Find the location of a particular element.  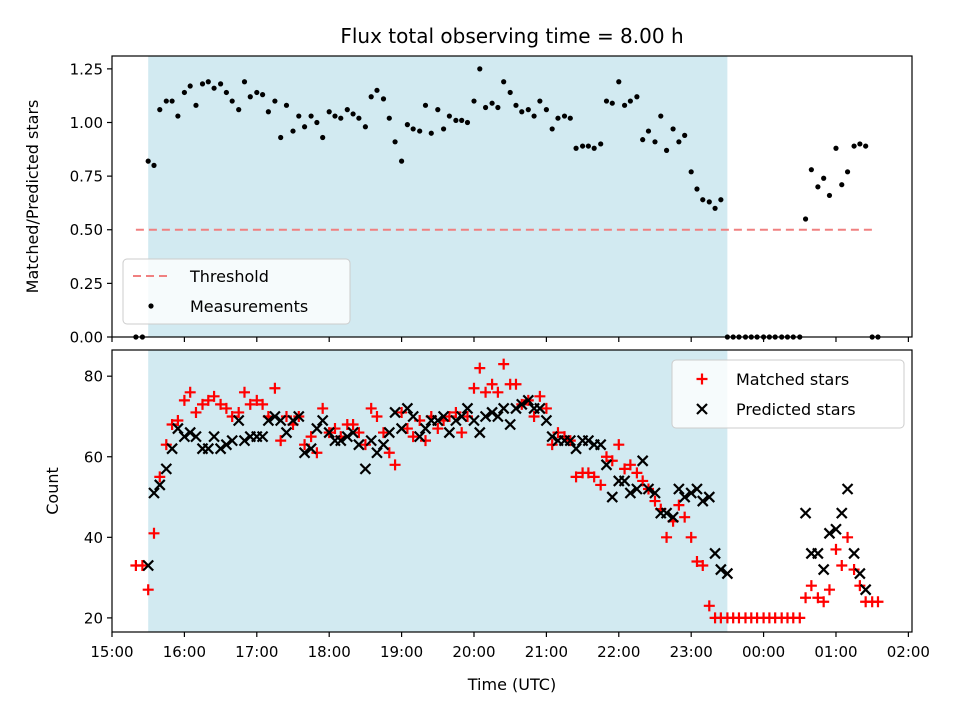

count-y-tick-label: 60 is located at coordinates (93, 457).